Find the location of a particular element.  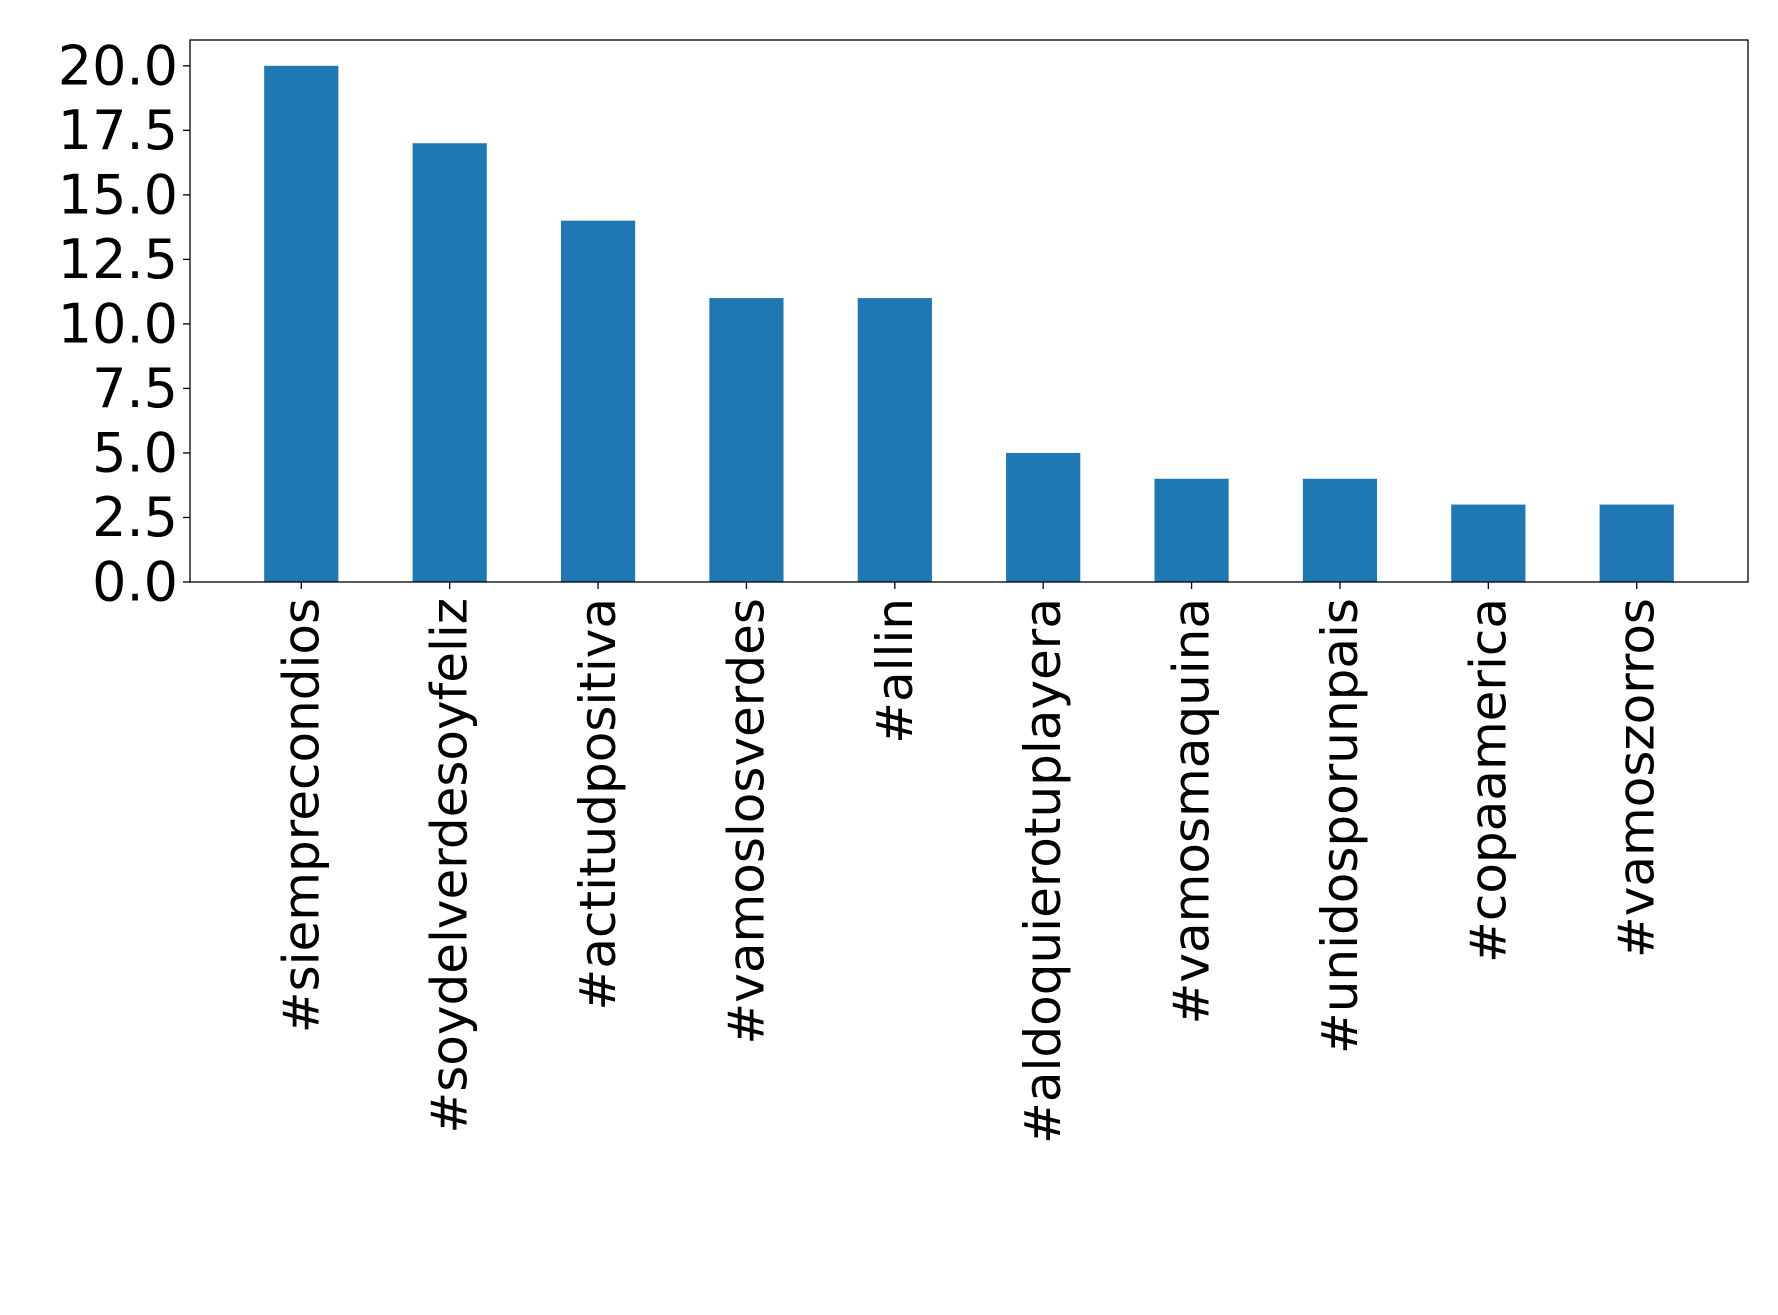

y-tick-label: 7.5 is located at coordinates (135, 388).